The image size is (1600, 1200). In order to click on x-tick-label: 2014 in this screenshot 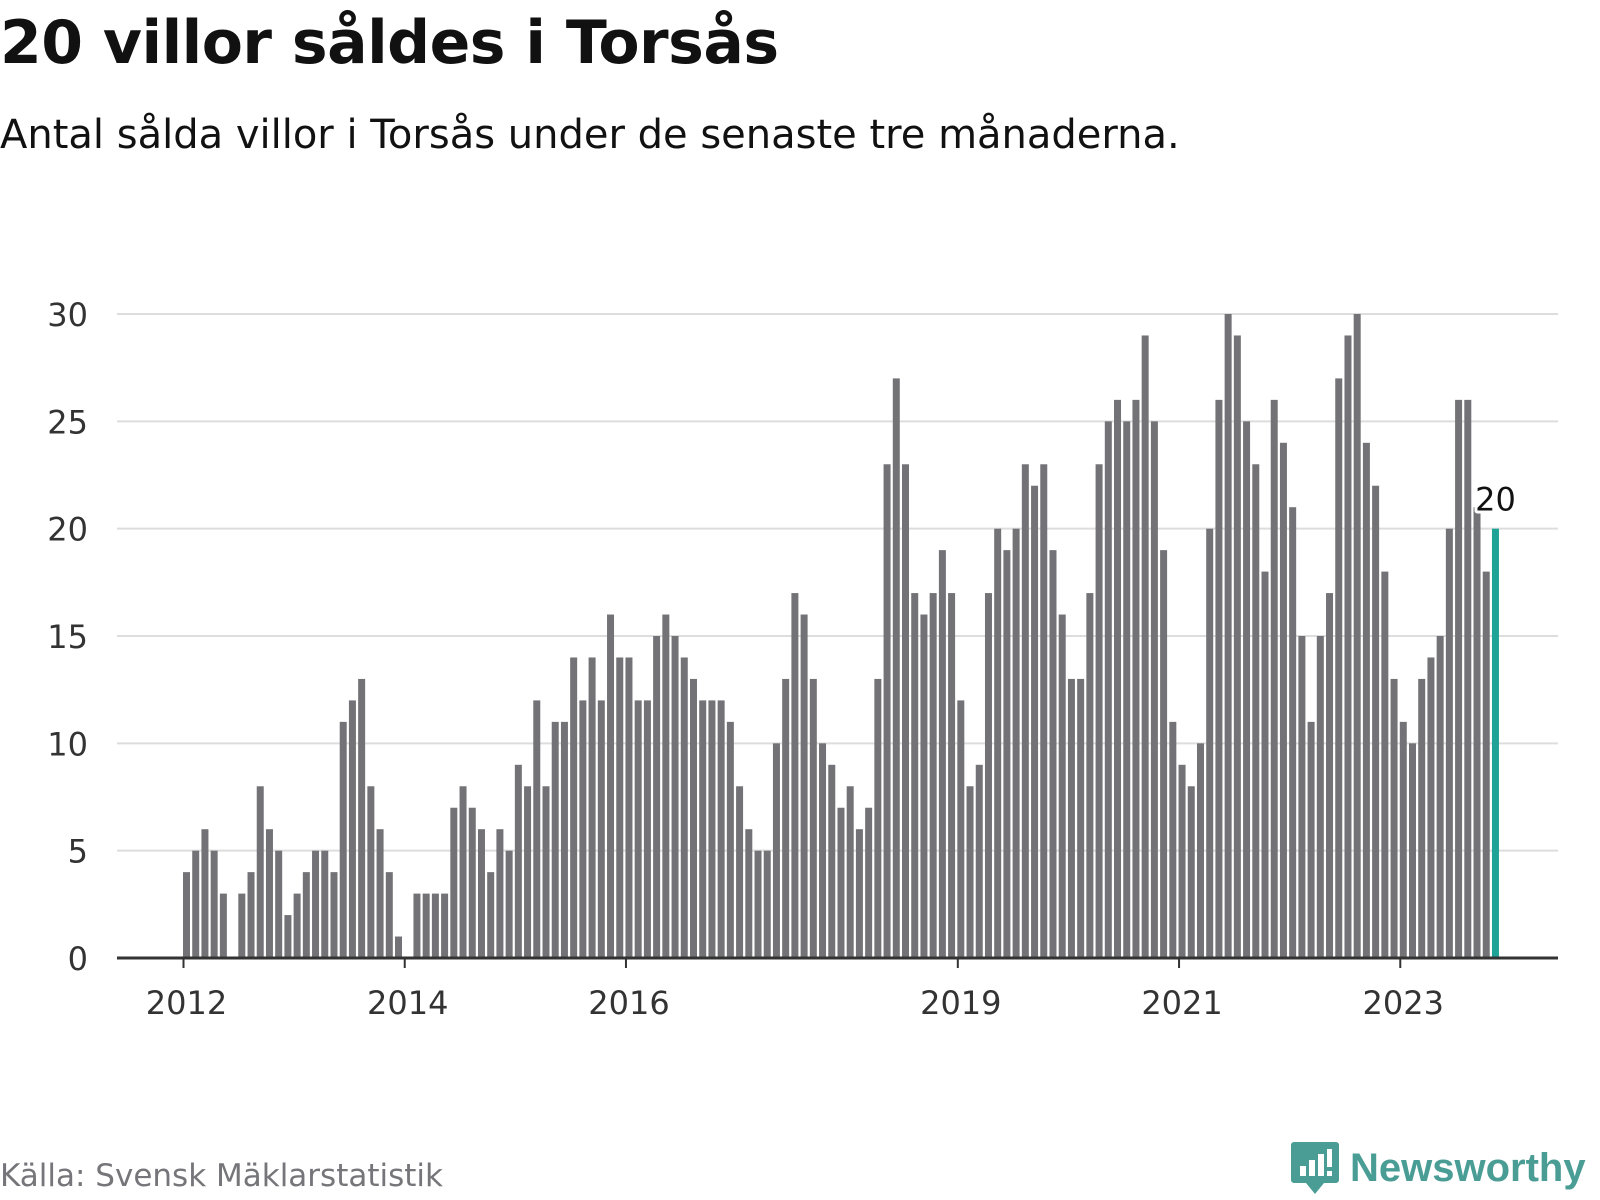, I will do `click(407, 1003)`.